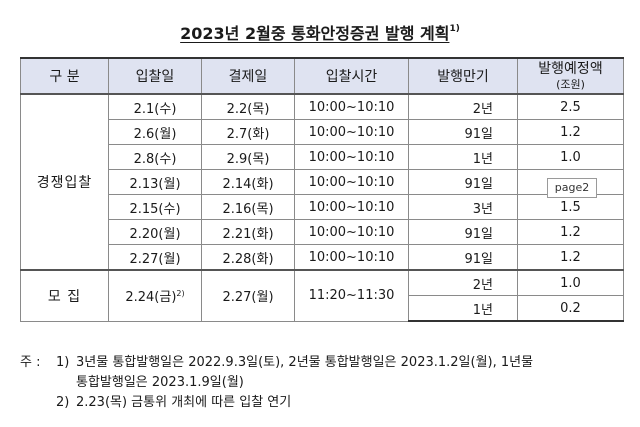 Image resolution: width=640 pixels, height=427 pixels. What do you see at coordinates (155, 132) in the screenshot?
I see `bid-date-cell: 2.6(월)` at bounding box center [155, 132].